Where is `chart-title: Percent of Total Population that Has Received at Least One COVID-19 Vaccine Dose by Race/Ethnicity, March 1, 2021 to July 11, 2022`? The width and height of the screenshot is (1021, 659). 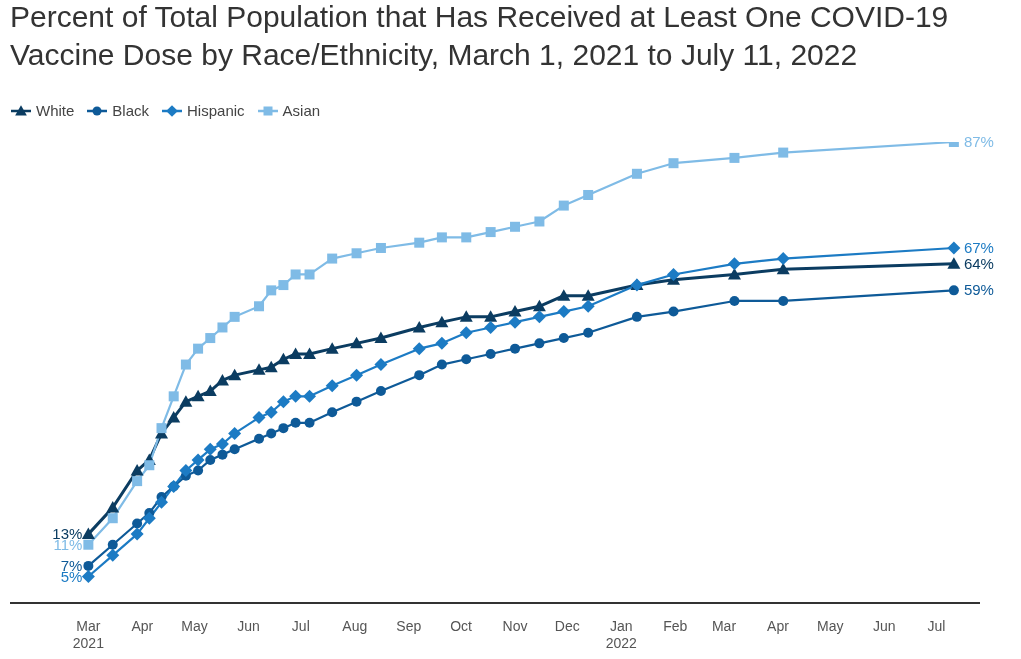 chart-title: Percent of Total Population that Has Received at Least One COVID-19 Vaccine Dose by Race/Ethnicity, March 1, 2021 to July 11, 2022 is located at coordinates (480, 36).